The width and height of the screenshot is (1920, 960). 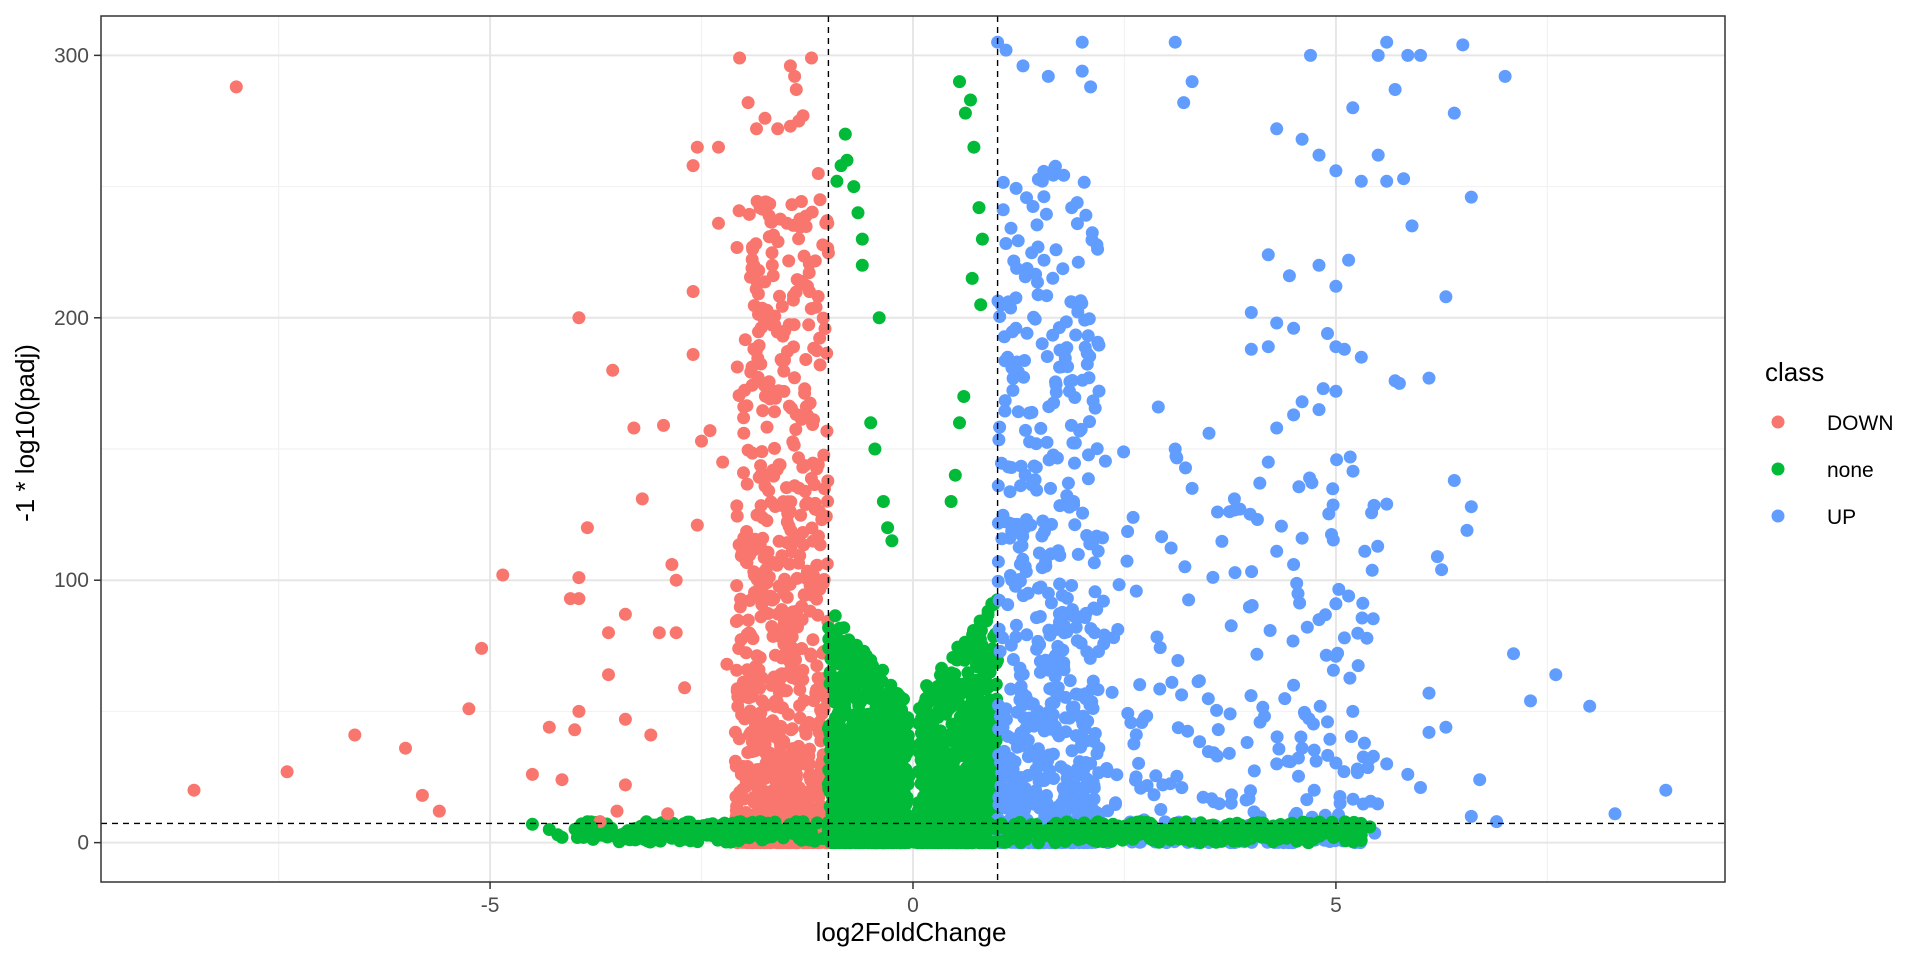 What do you see at coordinates (83, 843) in the screenshot?
I see `y-tick-label: 0` at bounding box center [83, 843].